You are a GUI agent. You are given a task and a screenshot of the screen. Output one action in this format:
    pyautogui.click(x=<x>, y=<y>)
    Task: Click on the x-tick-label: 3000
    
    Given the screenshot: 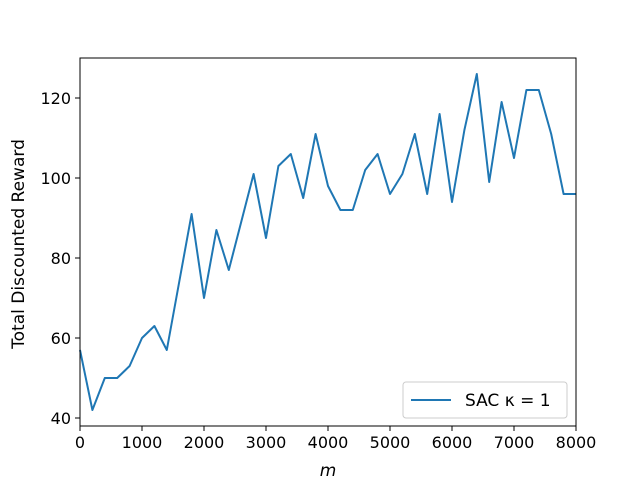 What is the action you would take?
    pyautogui.click(x=266, y=442)
    